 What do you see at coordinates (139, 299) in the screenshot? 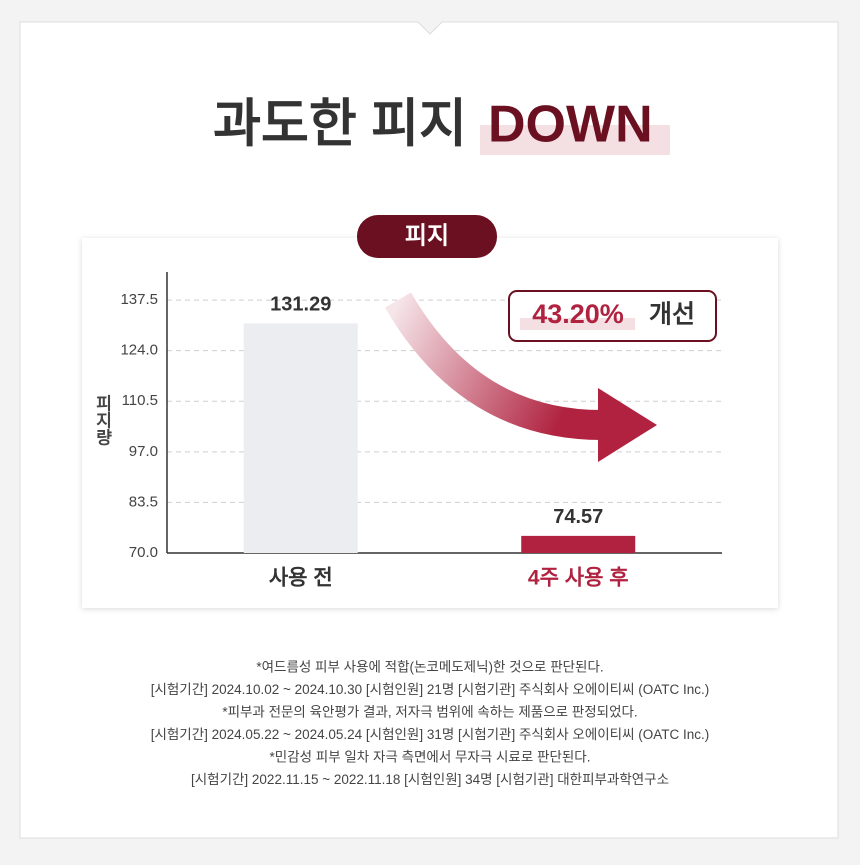
I see `y-tick-label: 137.5` at bounding box center [139, 299].